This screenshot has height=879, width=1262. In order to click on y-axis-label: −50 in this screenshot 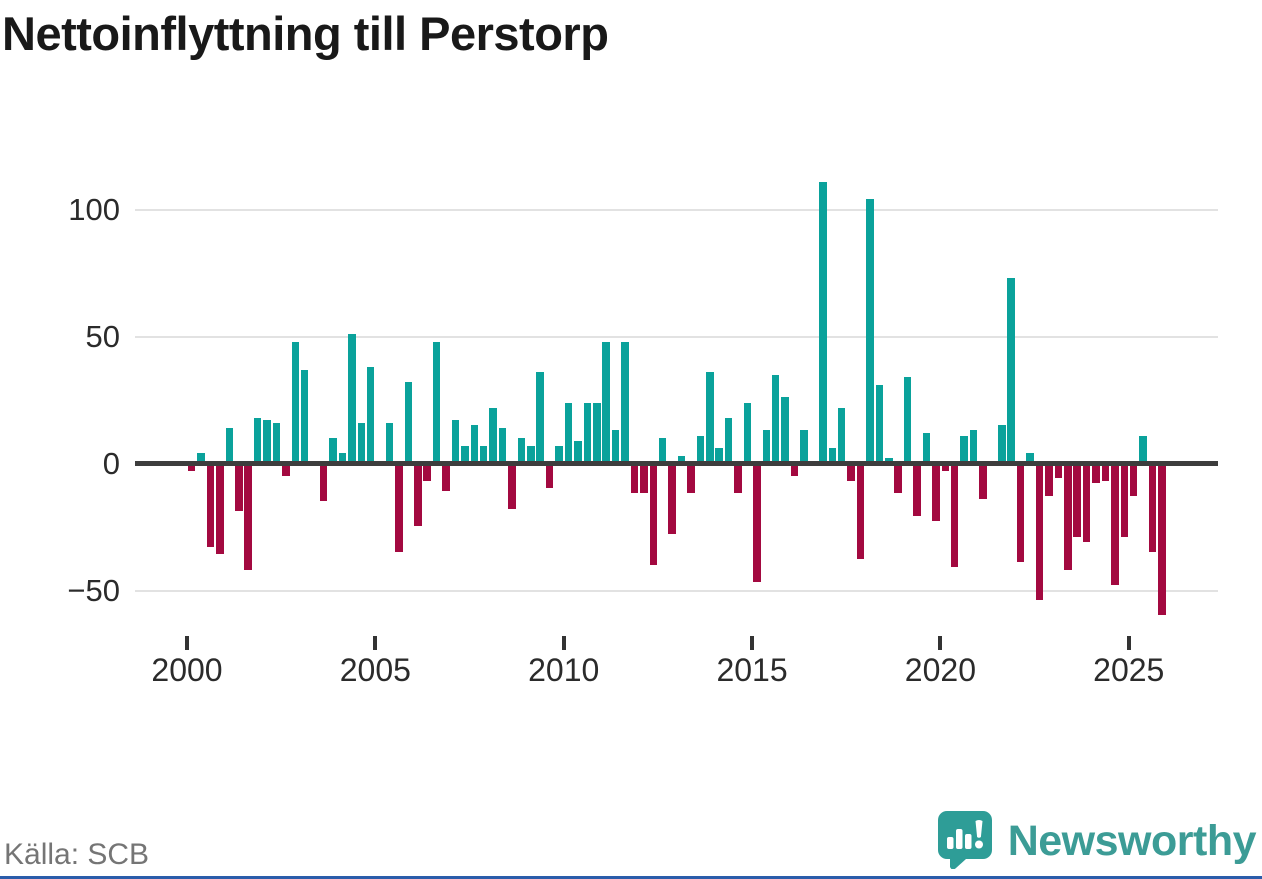, I will do `click(93, 590)`.